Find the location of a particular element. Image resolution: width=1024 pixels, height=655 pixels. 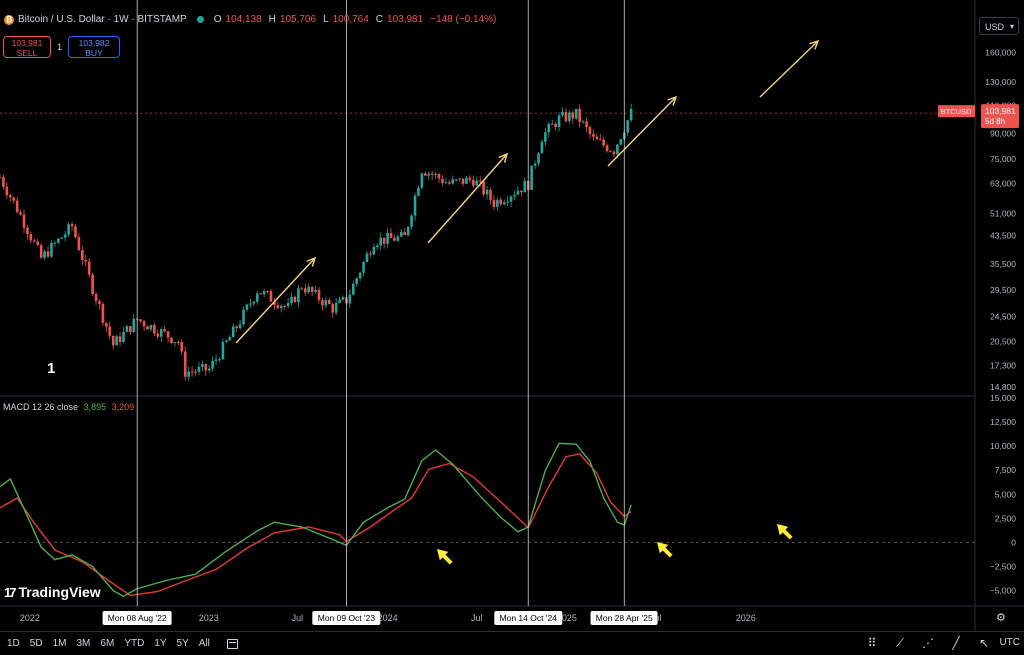

timezone-label: UTC is located at coordinates (1009, 642).